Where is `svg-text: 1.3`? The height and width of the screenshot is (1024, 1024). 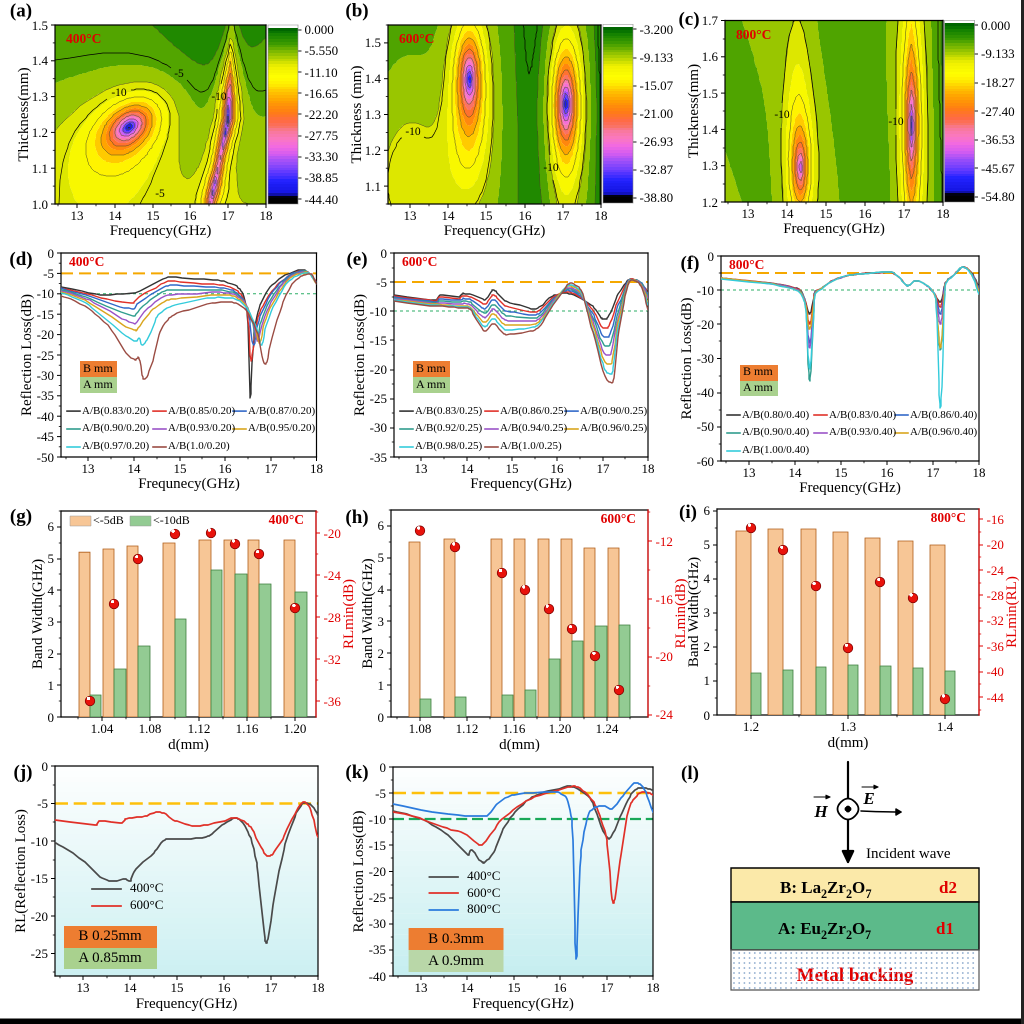
svg-text: 1.3 is located at coordinates (710, 165).